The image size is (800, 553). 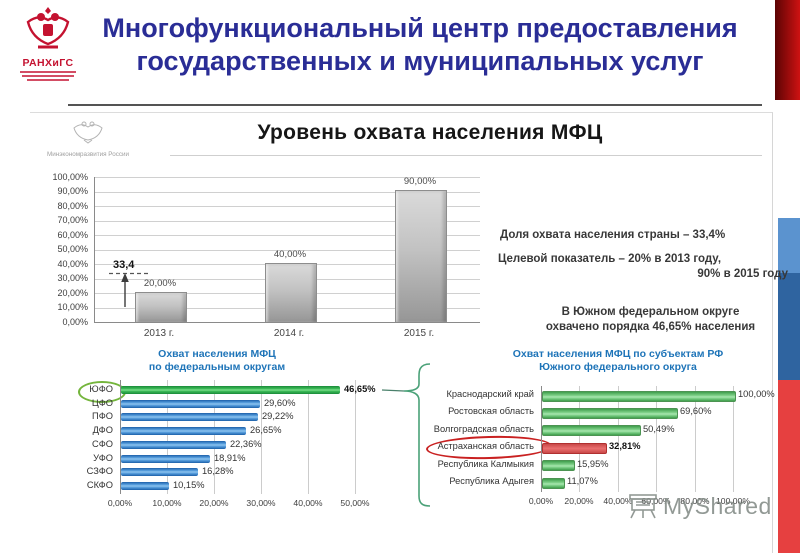 I want to click on data-bar-2013 г., so click(x=161, y=307).